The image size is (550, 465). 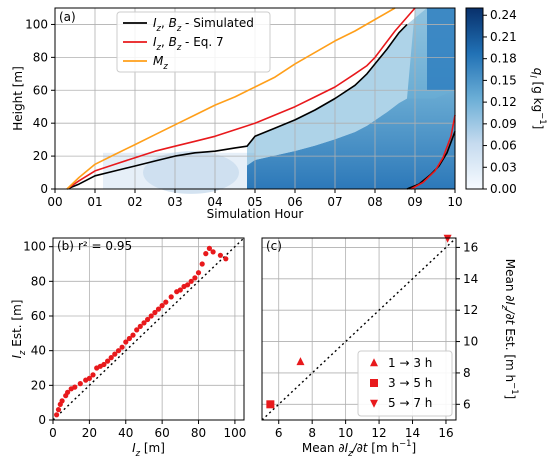 What do you see at coordinates (374, 202) in the screenshot?
I see `tick-label-x: 08` at bounding box center [374, 202].